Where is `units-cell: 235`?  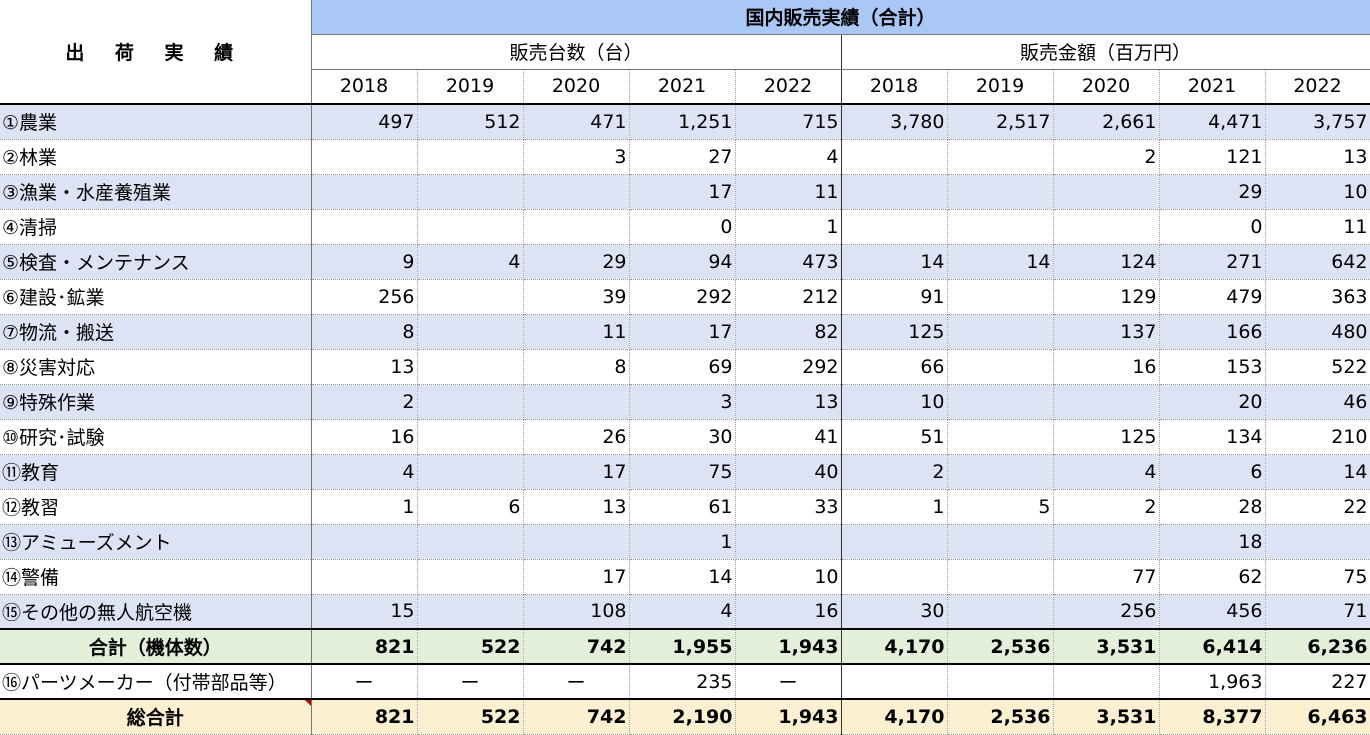
units-cell: 235 is located at coordinates (682, 682).